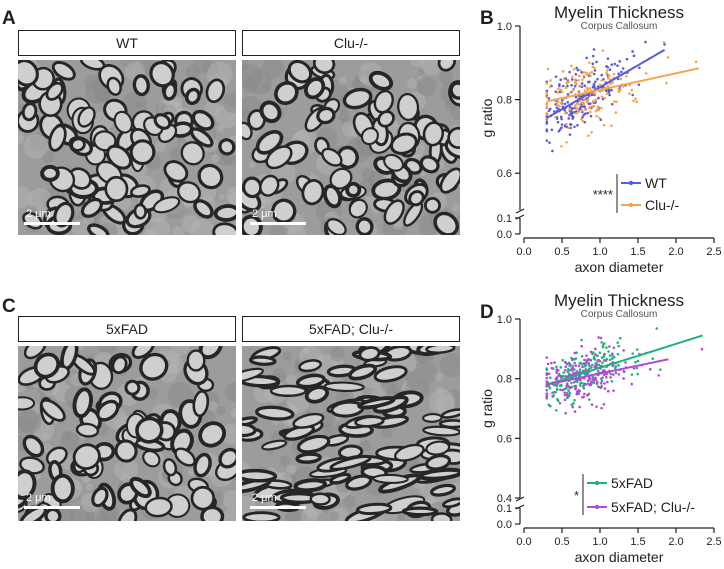  What do you see at coordinates (278, 223) in the screenshot?
I see `scale-bar-clu-ko` at bounding box center [278, 223].